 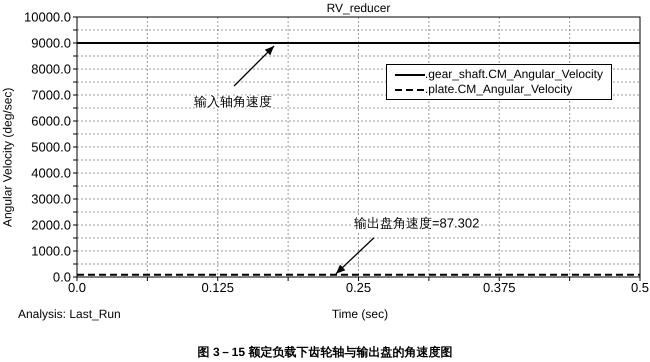 I want to click on y-tick-label: 5000.0, so click(x=51, y=147).